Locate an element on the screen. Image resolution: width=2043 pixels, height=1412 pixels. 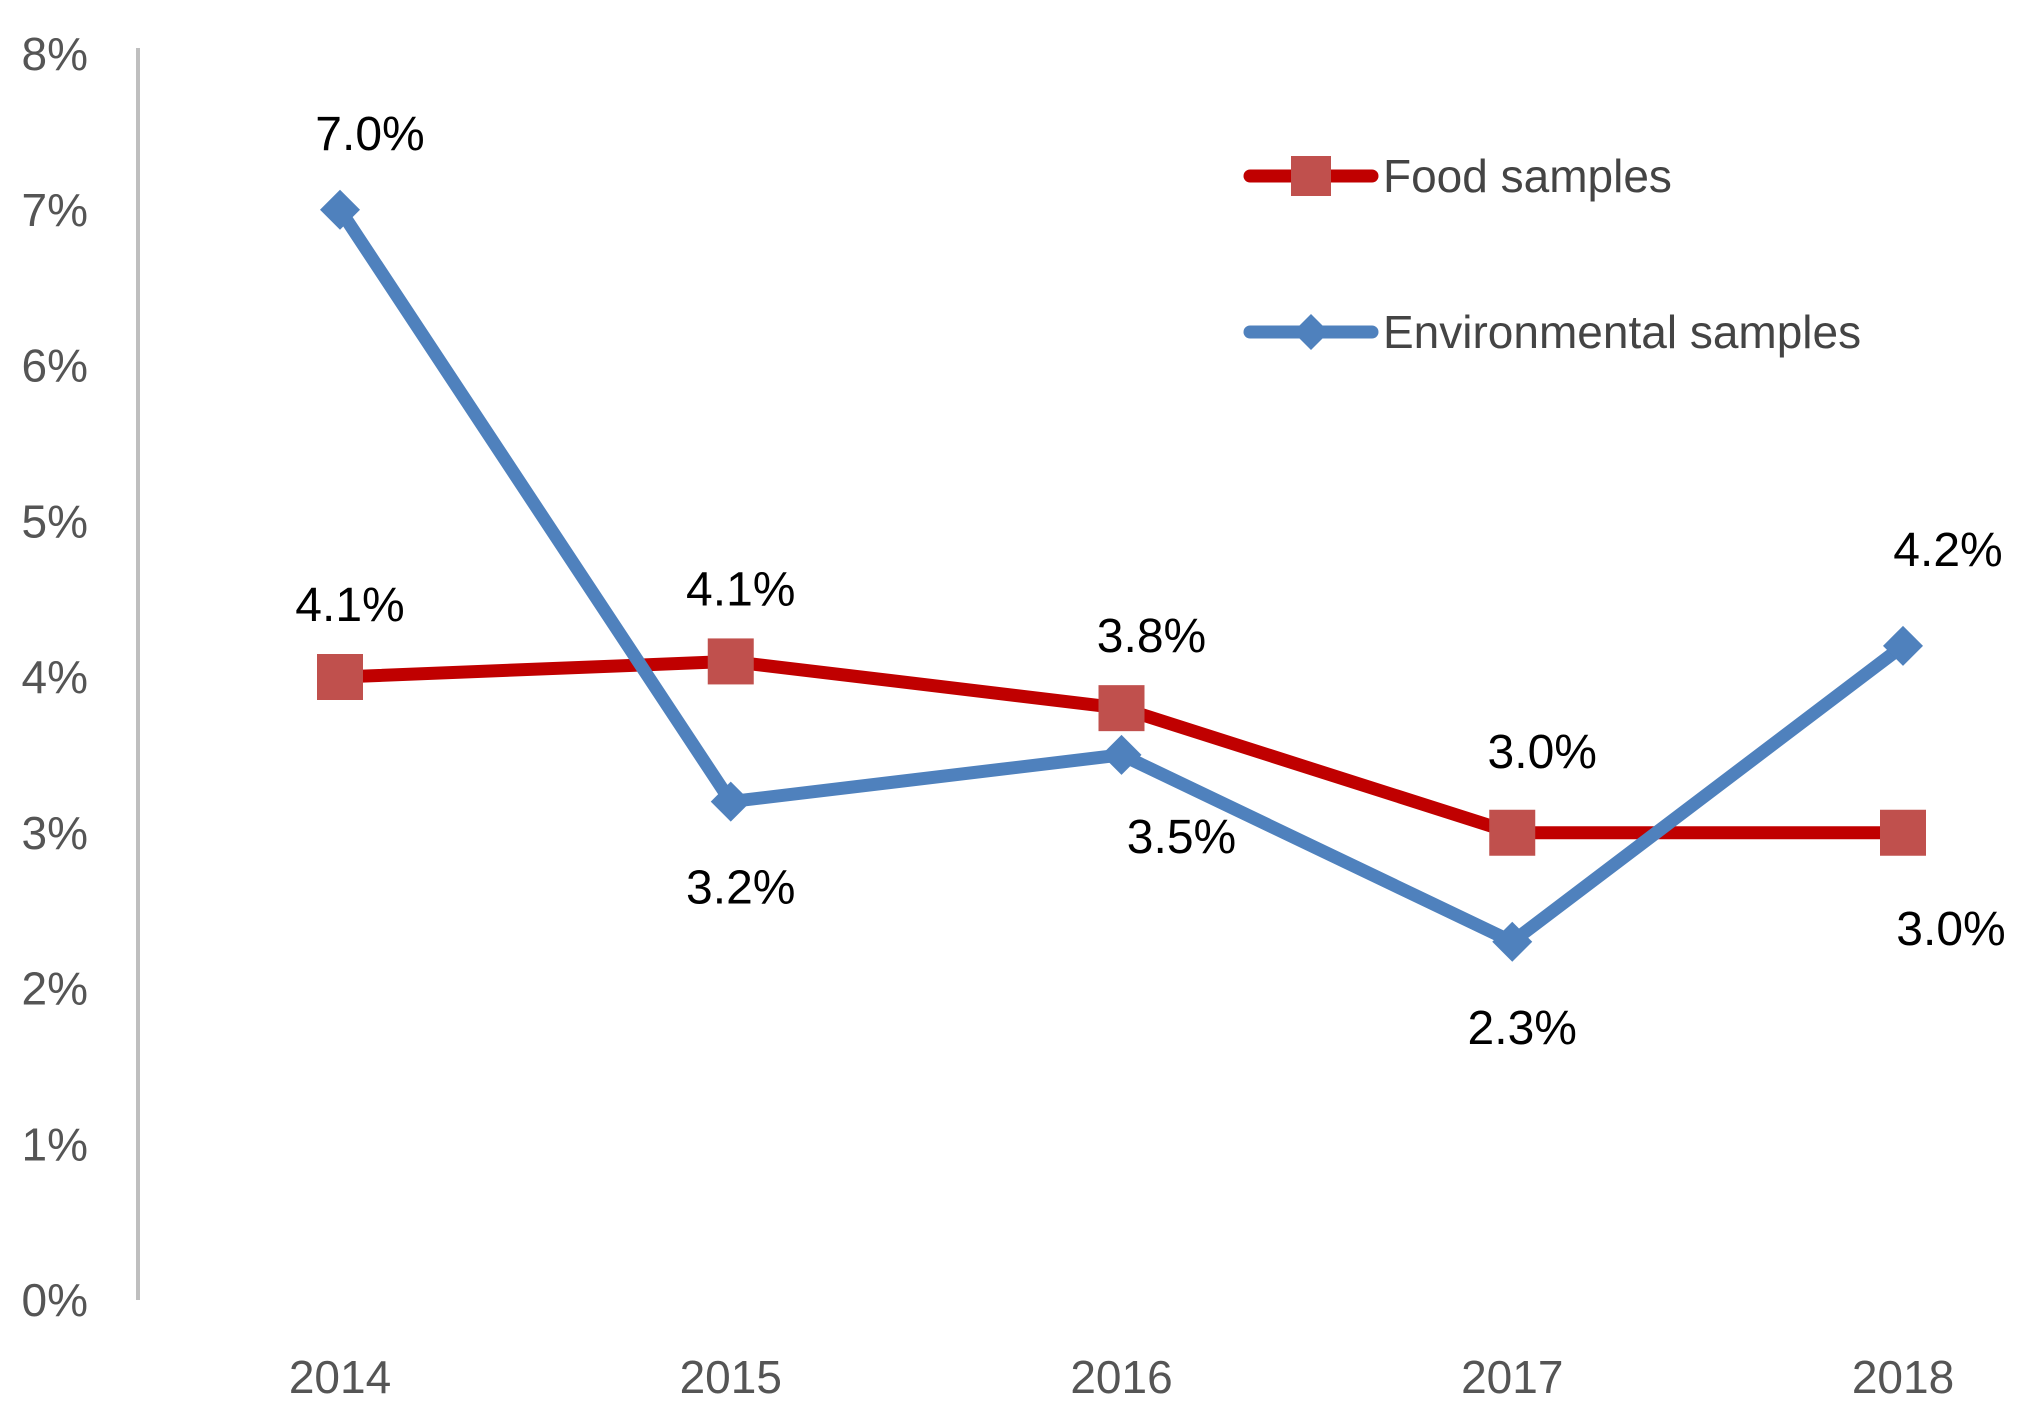
x-axis: 2014 2015 2016 2017 2018 is located at coordinates (1121, 1377).